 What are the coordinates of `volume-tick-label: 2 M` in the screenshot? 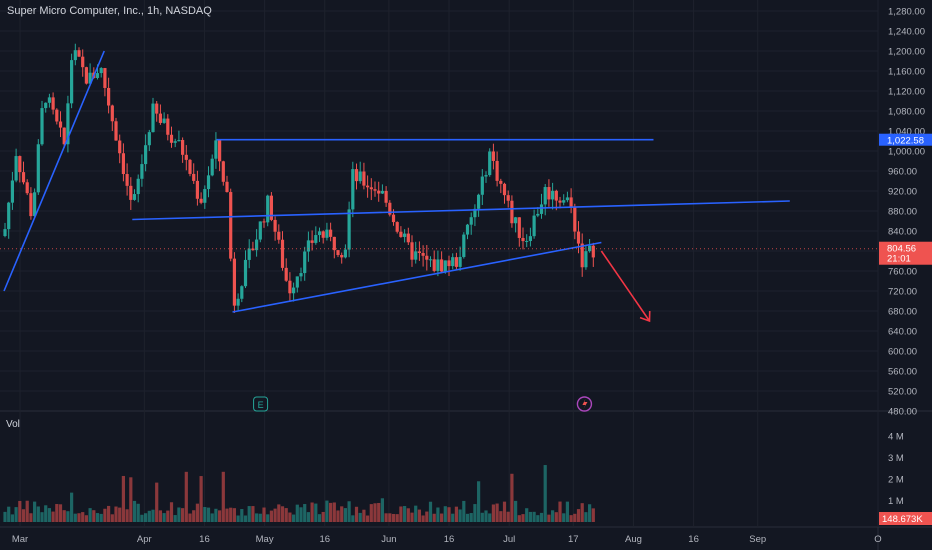 It's located at (896, 480).